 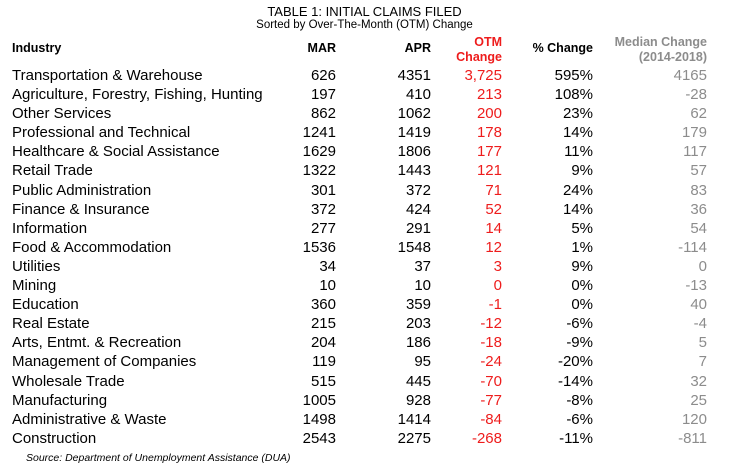 What do you see at coordinates (698, 228) in the screenshot?
I see `median-change-cell: 54` at bounding box center [698, 228].